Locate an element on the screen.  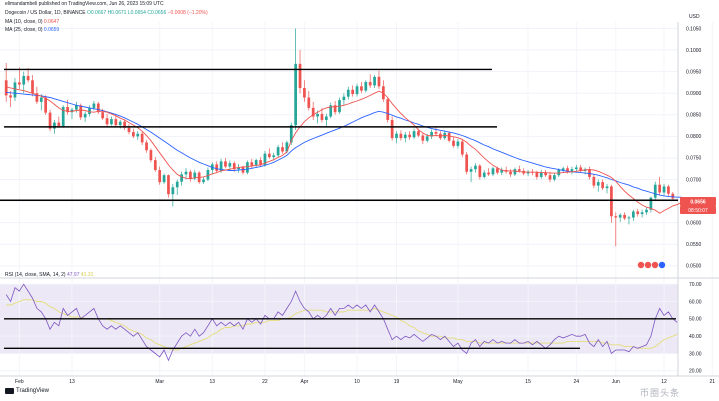
time-tick-label: Feb is located at coordinates (19, 382).